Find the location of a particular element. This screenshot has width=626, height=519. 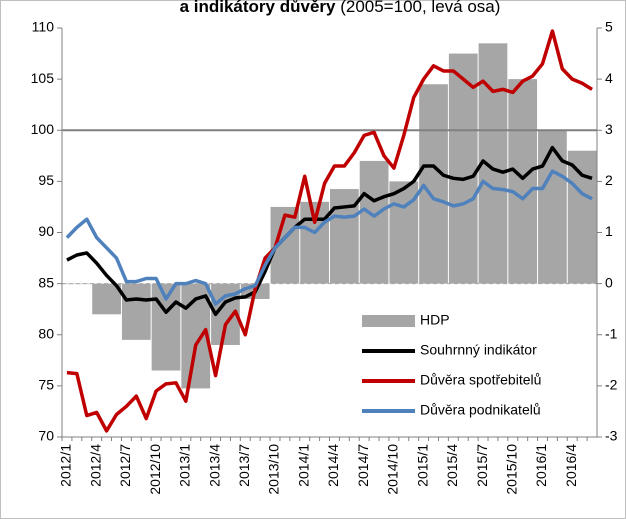

x-tick-label: 2015/7 is located at coordinates (482, 465).